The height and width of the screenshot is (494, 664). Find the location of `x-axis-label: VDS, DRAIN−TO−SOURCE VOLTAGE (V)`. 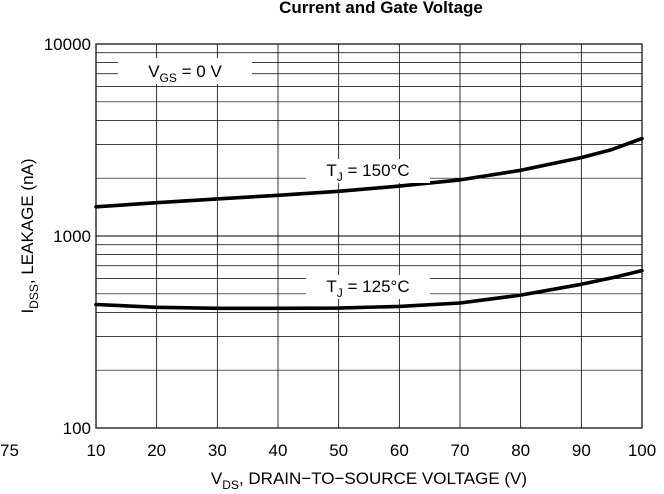

x-axis-label: VDS, DRAIN−TO−SOURCE VOLTAGE (V) is located at coordinates (369, 480).